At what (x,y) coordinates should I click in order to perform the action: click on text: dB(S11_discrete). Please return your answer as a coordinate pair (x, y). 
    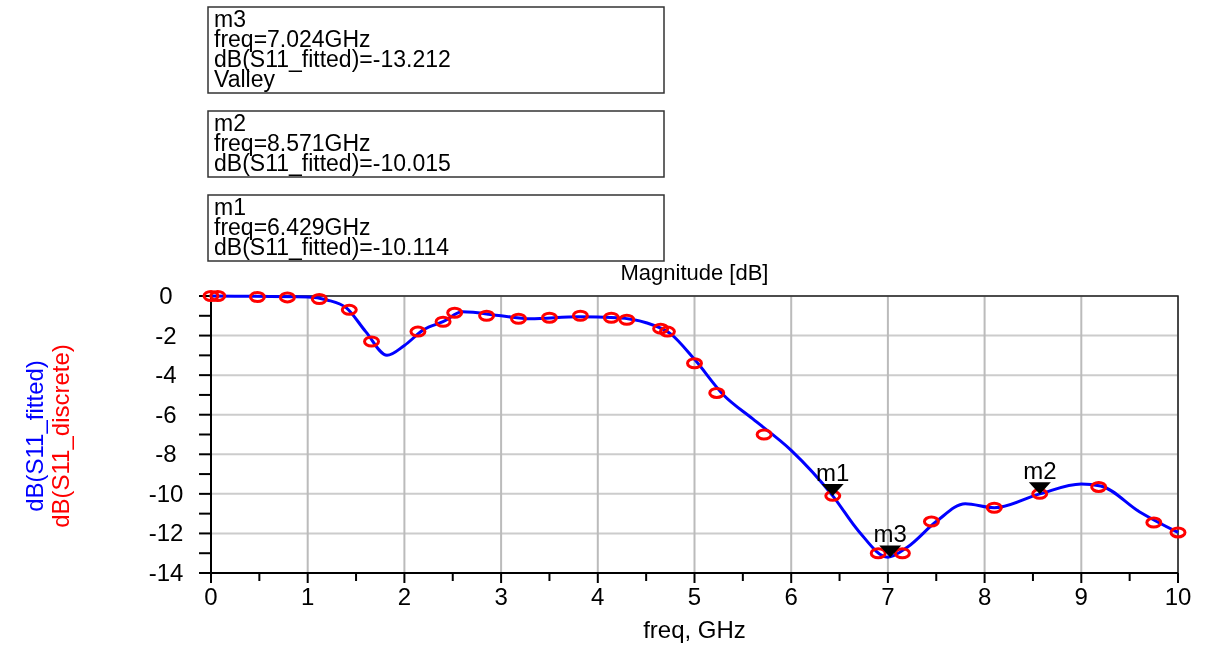
    Looking at the image, I should click on (60, 436).